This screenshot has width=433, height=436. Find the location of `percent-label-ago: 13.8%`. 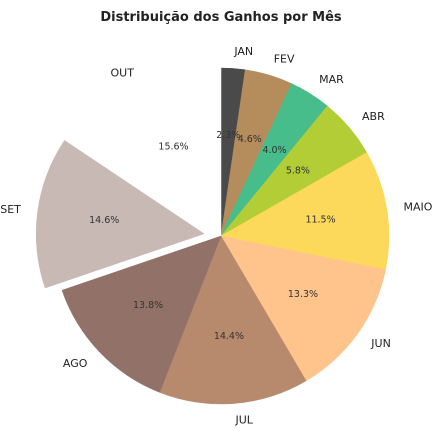

percent-label-ago: 13.8% is located at coordinates (148, 305).